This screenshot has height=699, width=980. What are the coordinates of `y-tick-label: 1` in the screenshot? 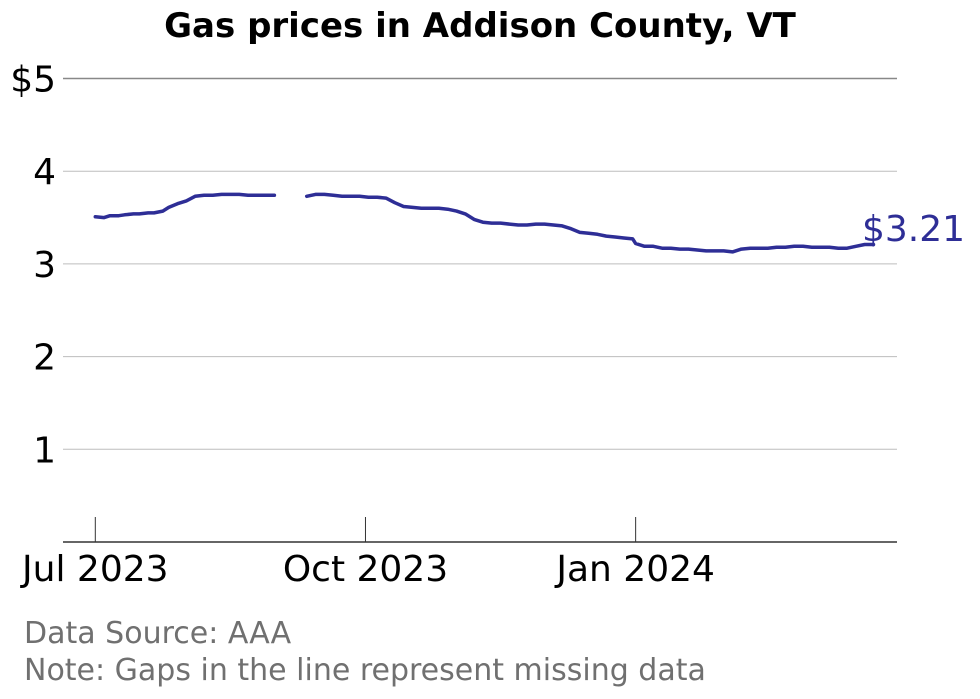 It's located at (44, 450).